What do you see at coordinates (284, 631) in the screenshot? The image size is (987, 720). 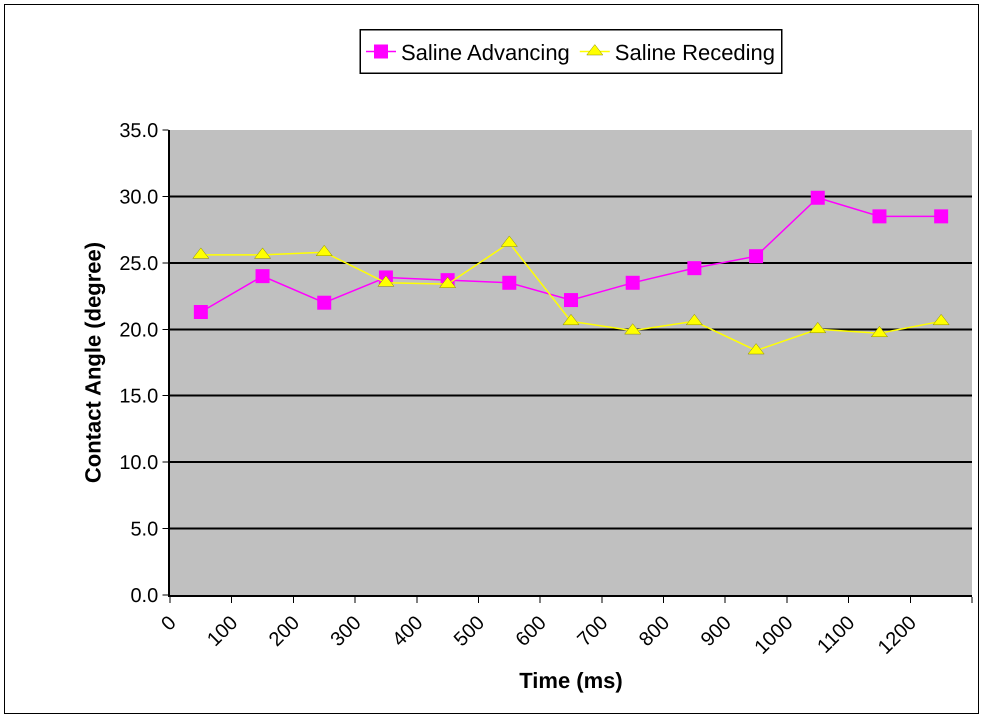 I see `x-tick-label: 200` at bounding box center [284, 631].